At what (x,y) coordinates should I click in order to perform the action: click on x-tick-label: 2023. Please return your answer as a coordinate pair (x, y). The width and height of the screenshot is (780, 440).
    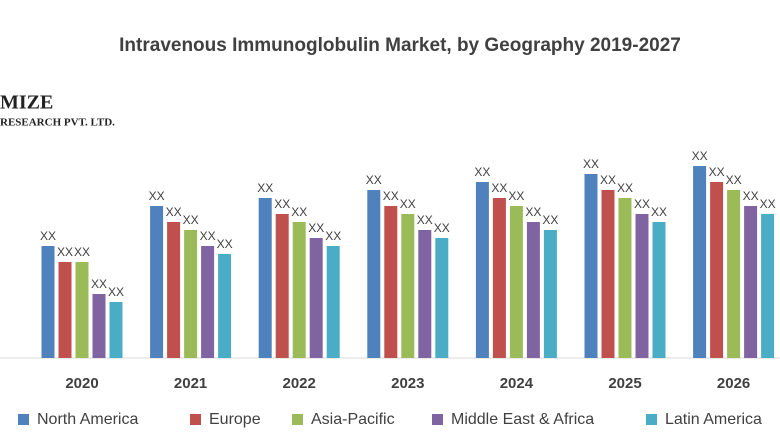
    Looking at the image, I should click on (407, 383).